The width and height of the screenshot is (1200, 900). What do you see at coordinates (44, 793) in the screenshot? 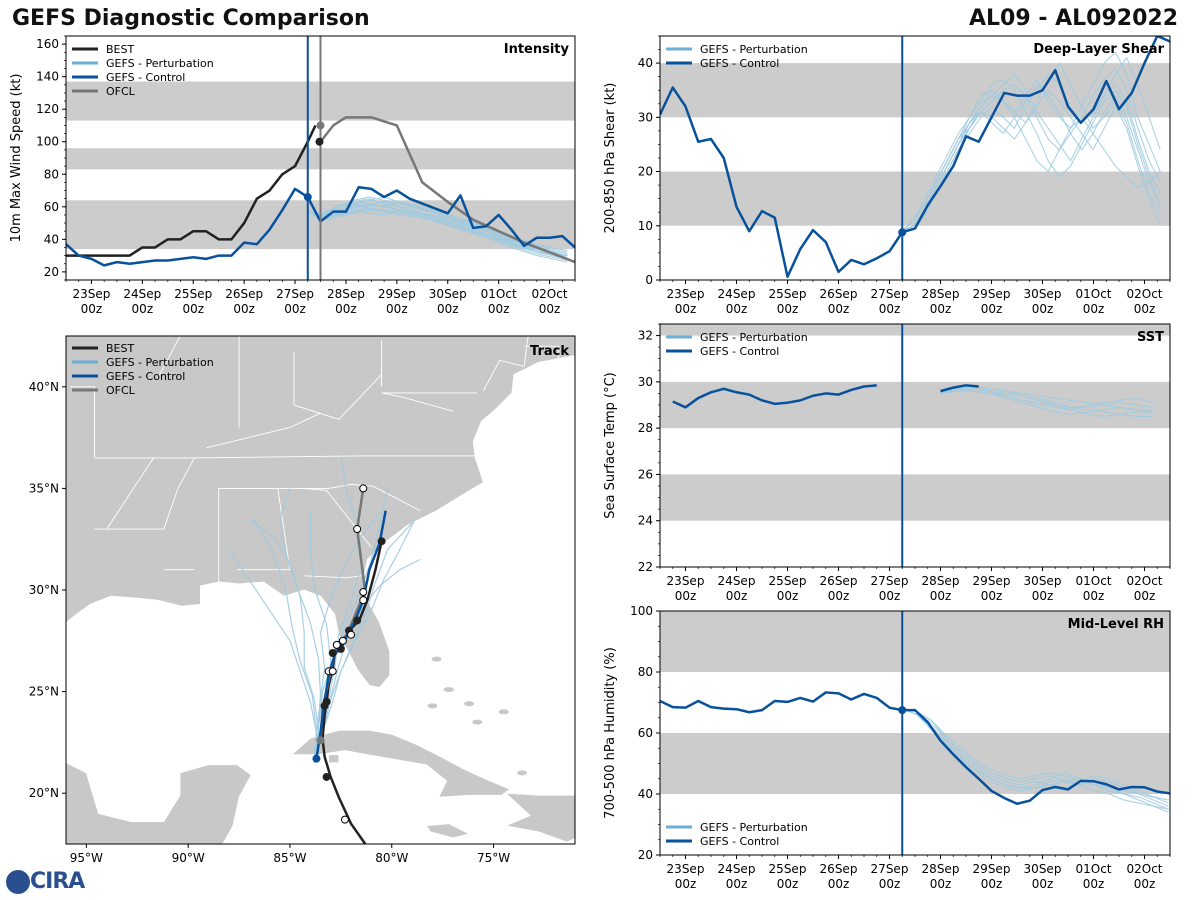
I see `latitude-label: 20°N` at bounding box center [44, 793].